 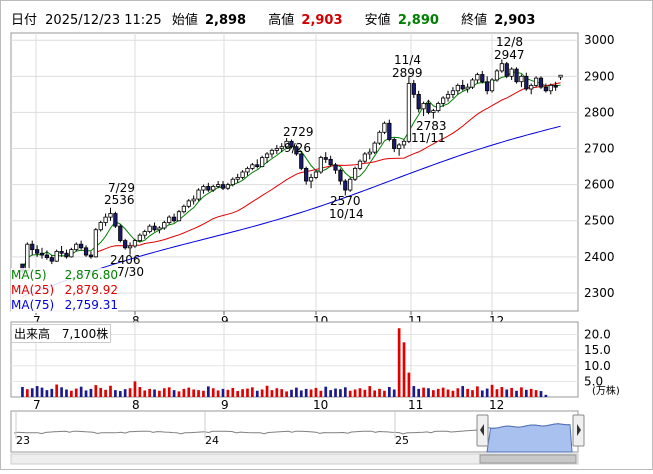 What do you see at coordinates (578, 430) in the screenshot?
I see `navigator-right-handle` at bounding box center [578, 430].